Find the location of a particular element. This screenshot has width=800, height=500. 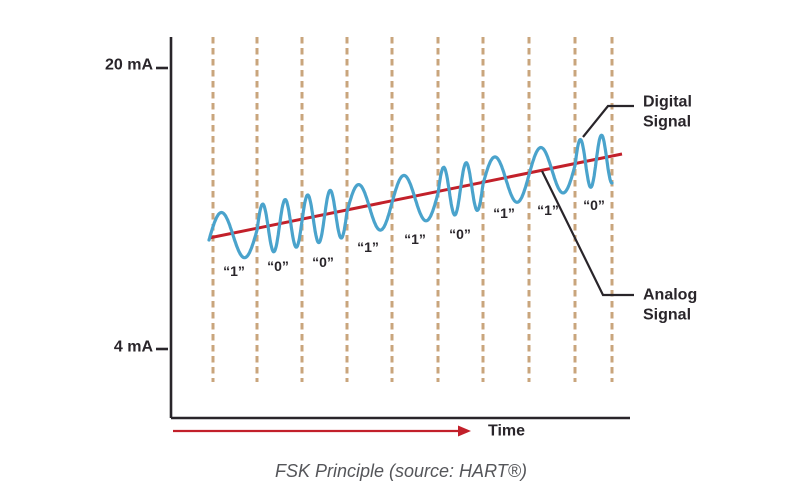

figure-caption: FSK Principle (source: HART®) is located at coordinates (401, 471).